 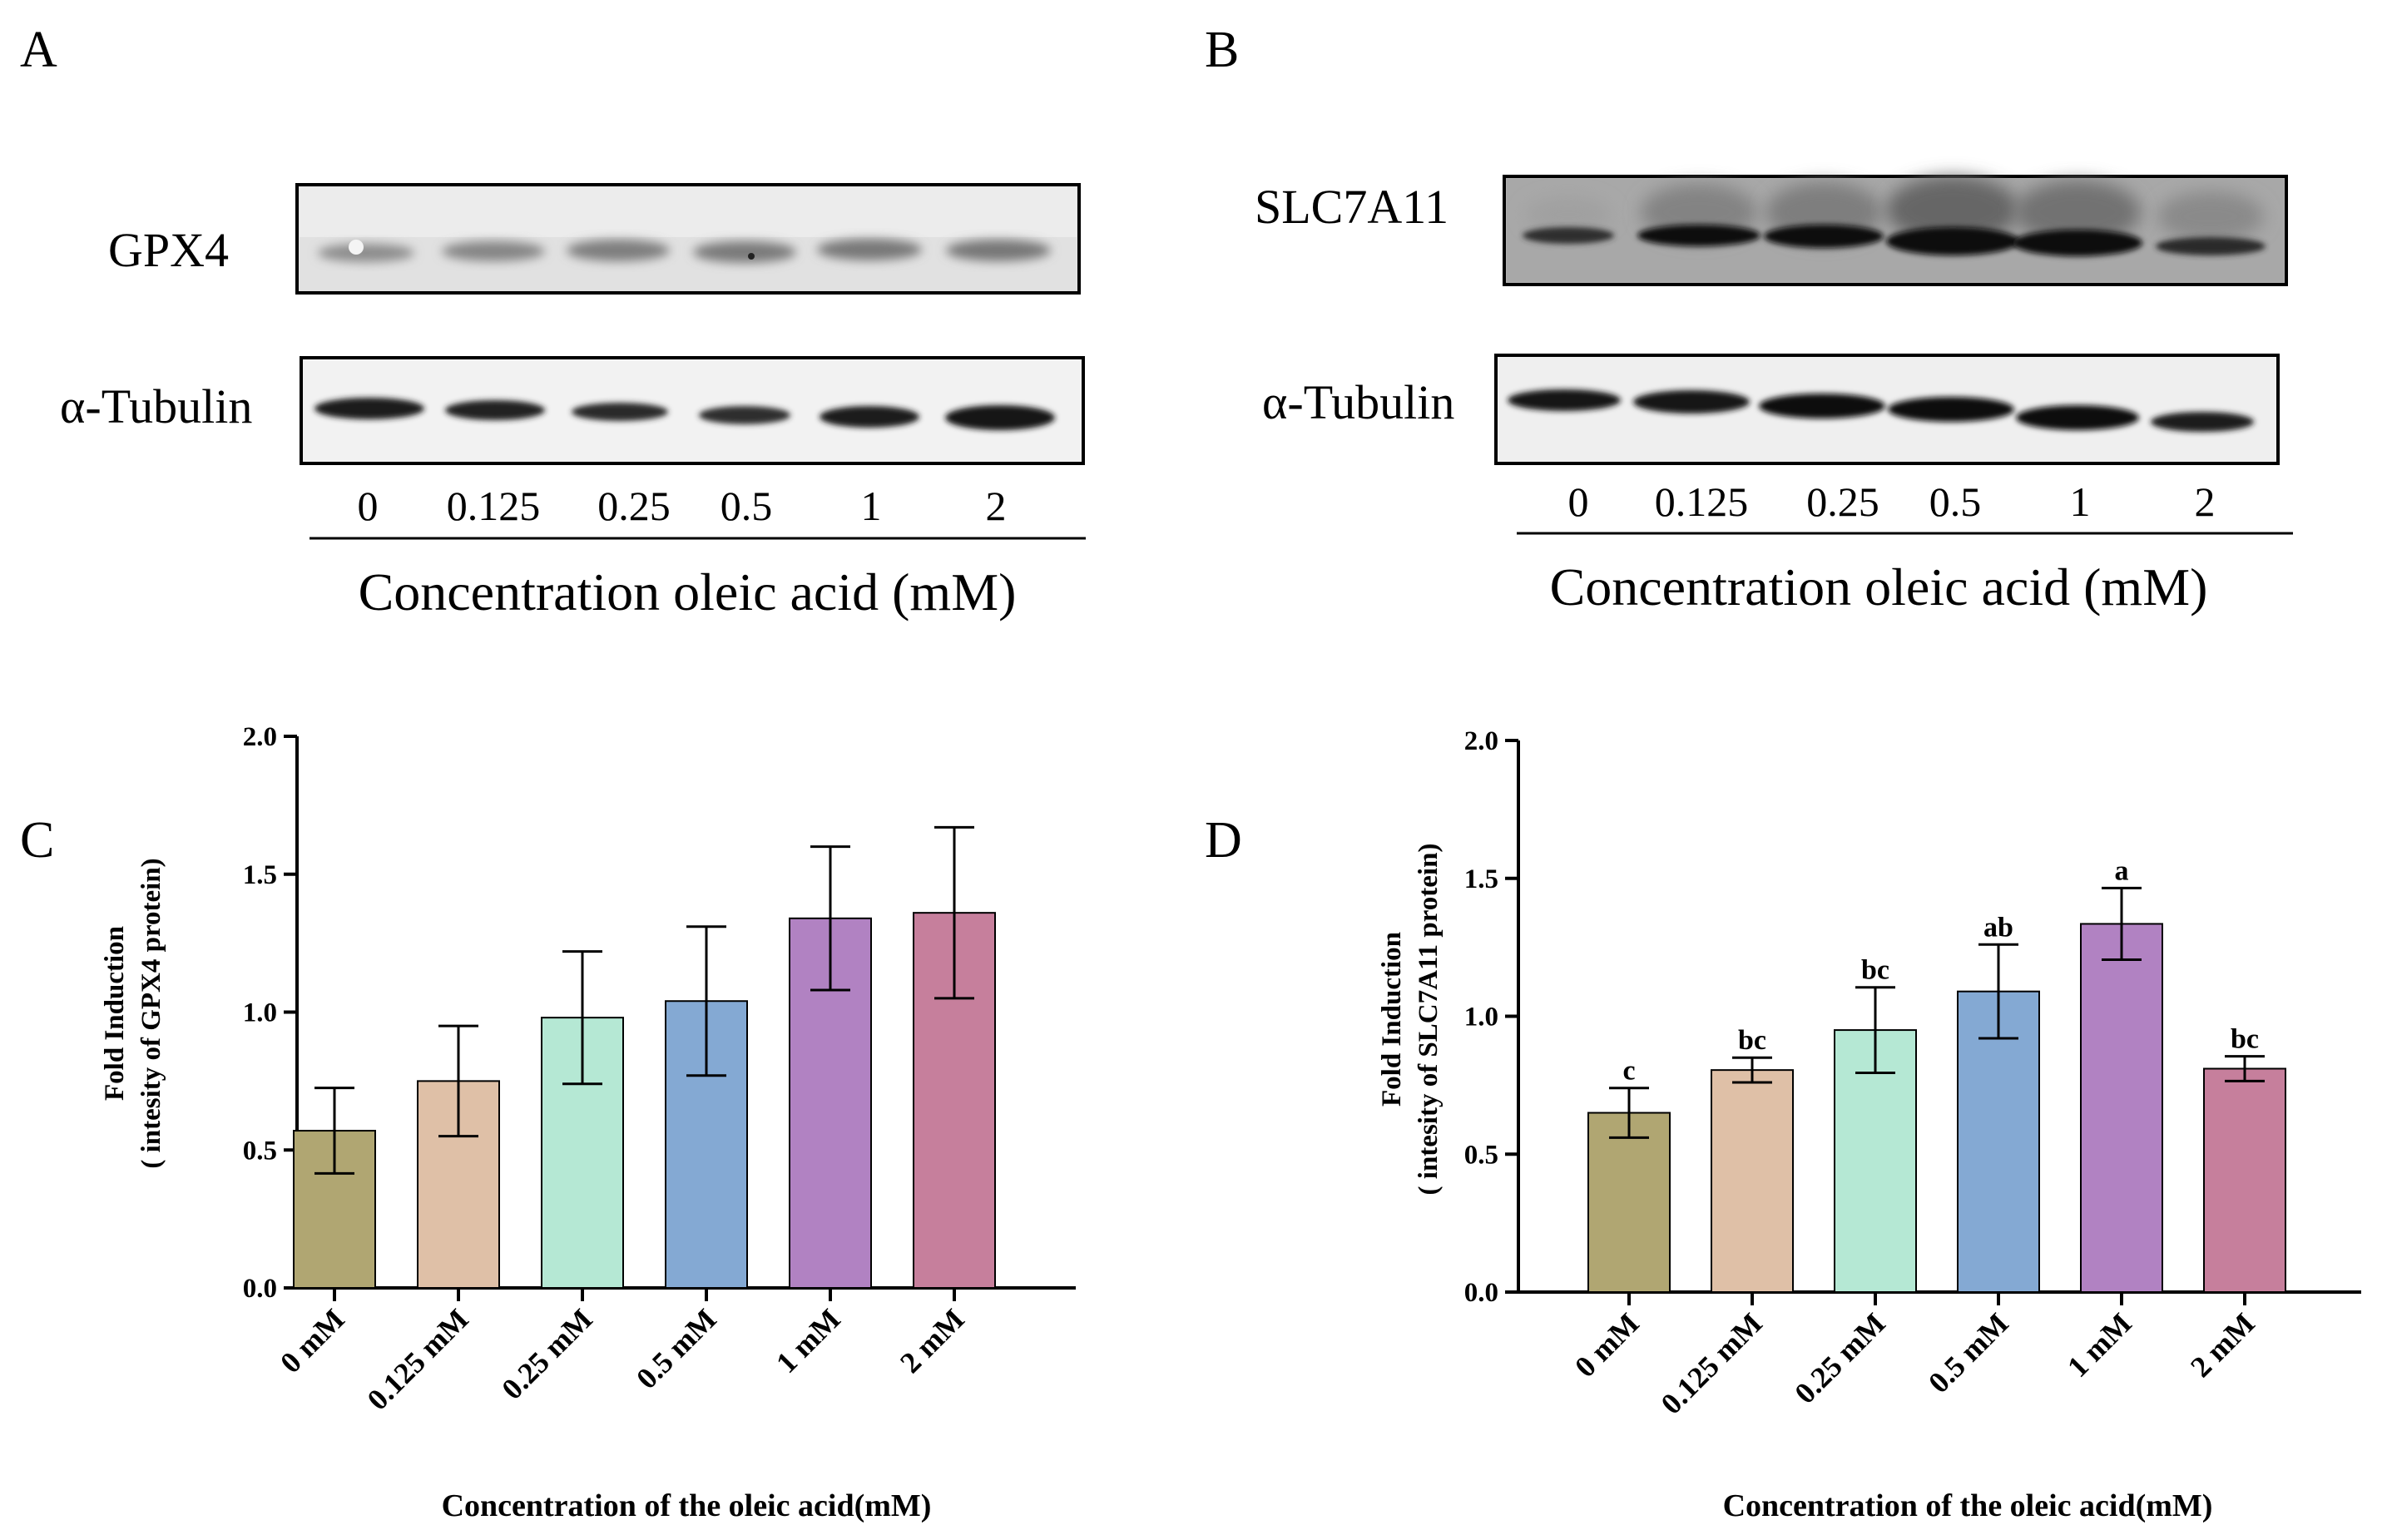 I want to click on tubulin-blot-a, so click(x=692, y=410).